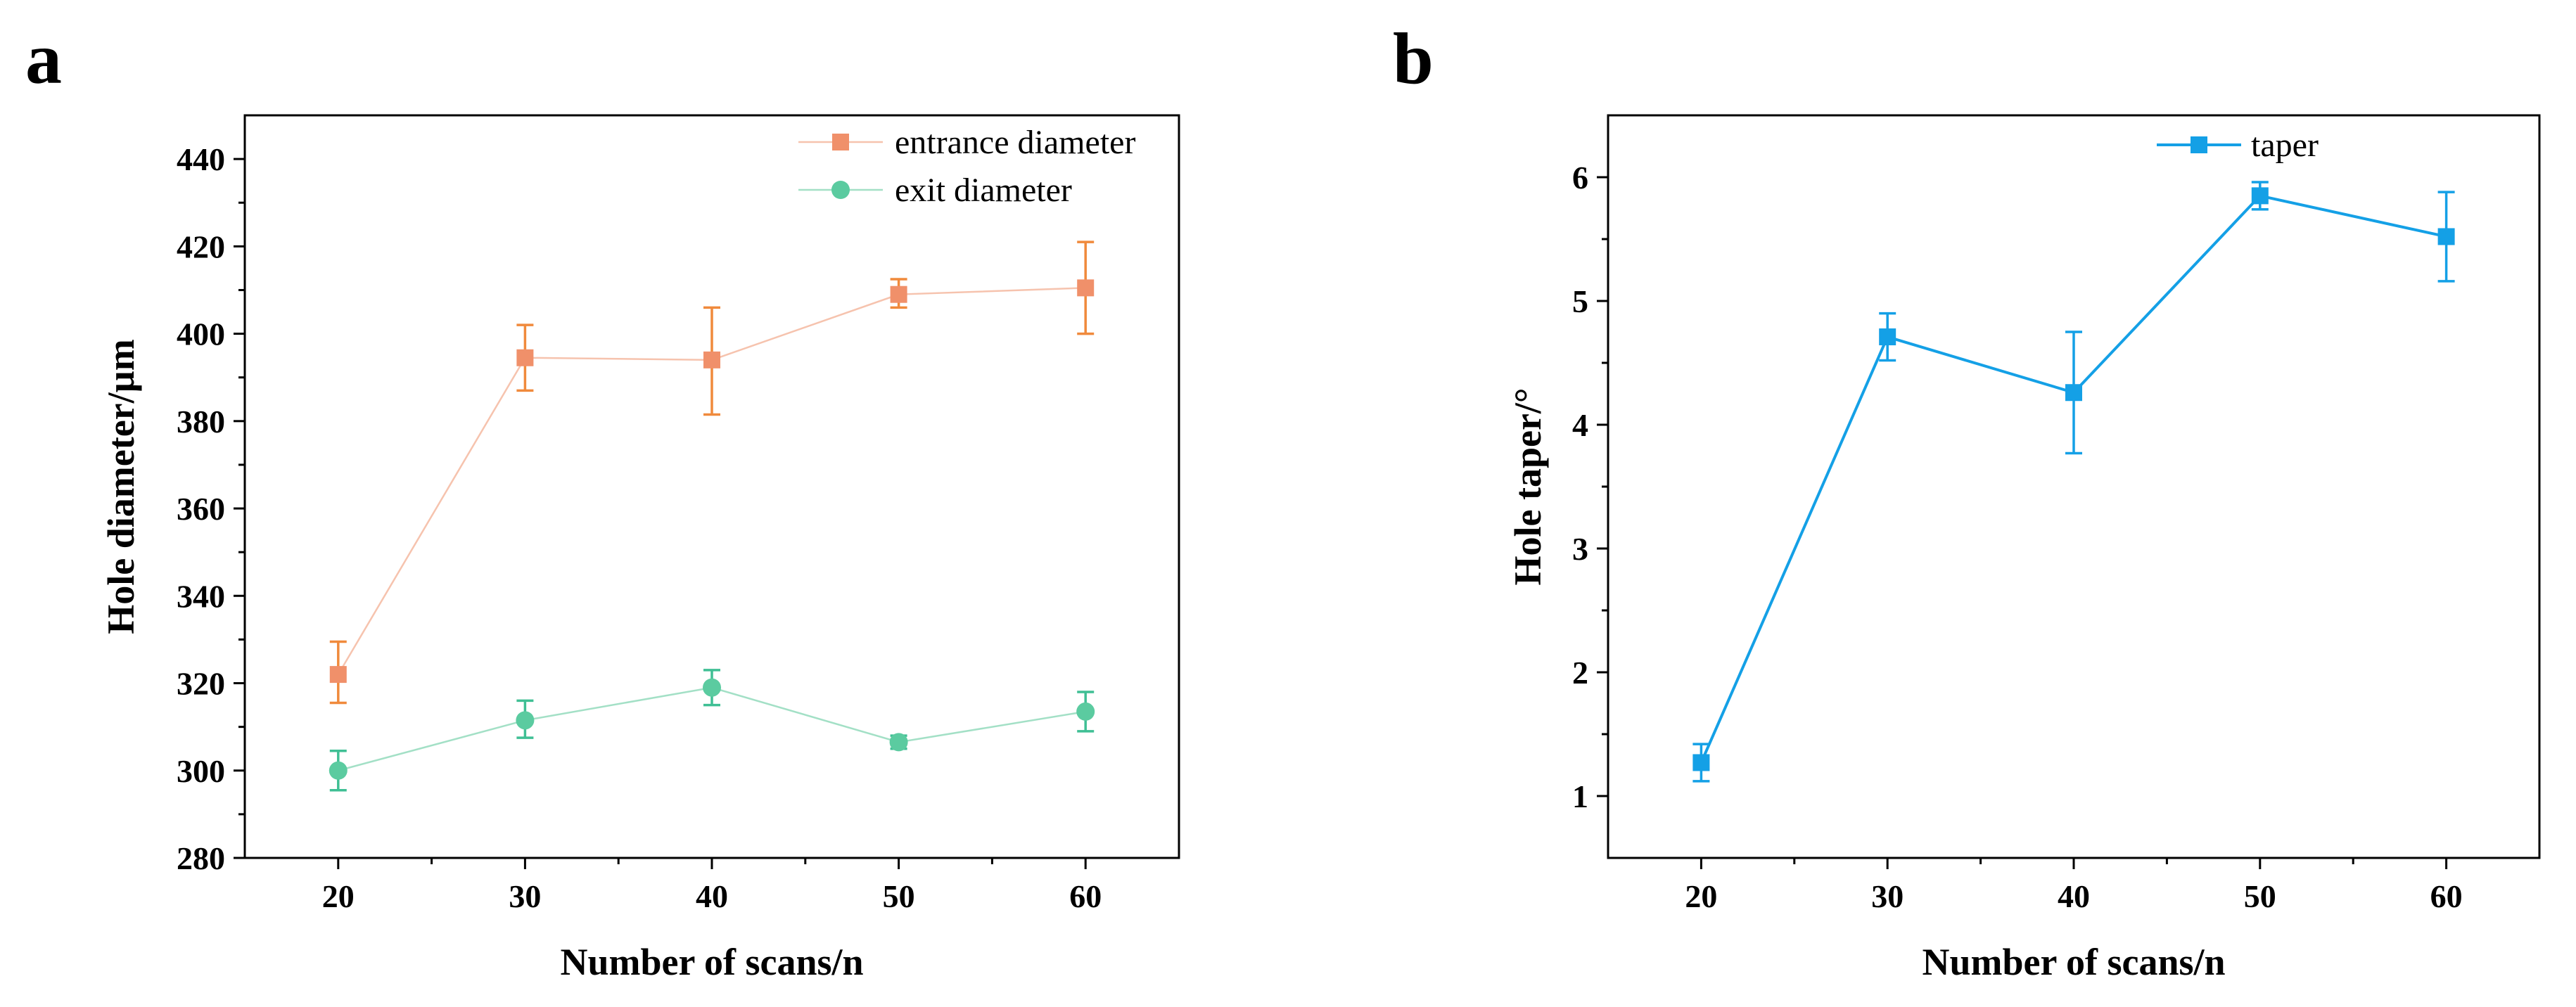 The width and height of the screenshot is (2576, 1007). I want to click on legend-label: taper, so click(2285, 145).